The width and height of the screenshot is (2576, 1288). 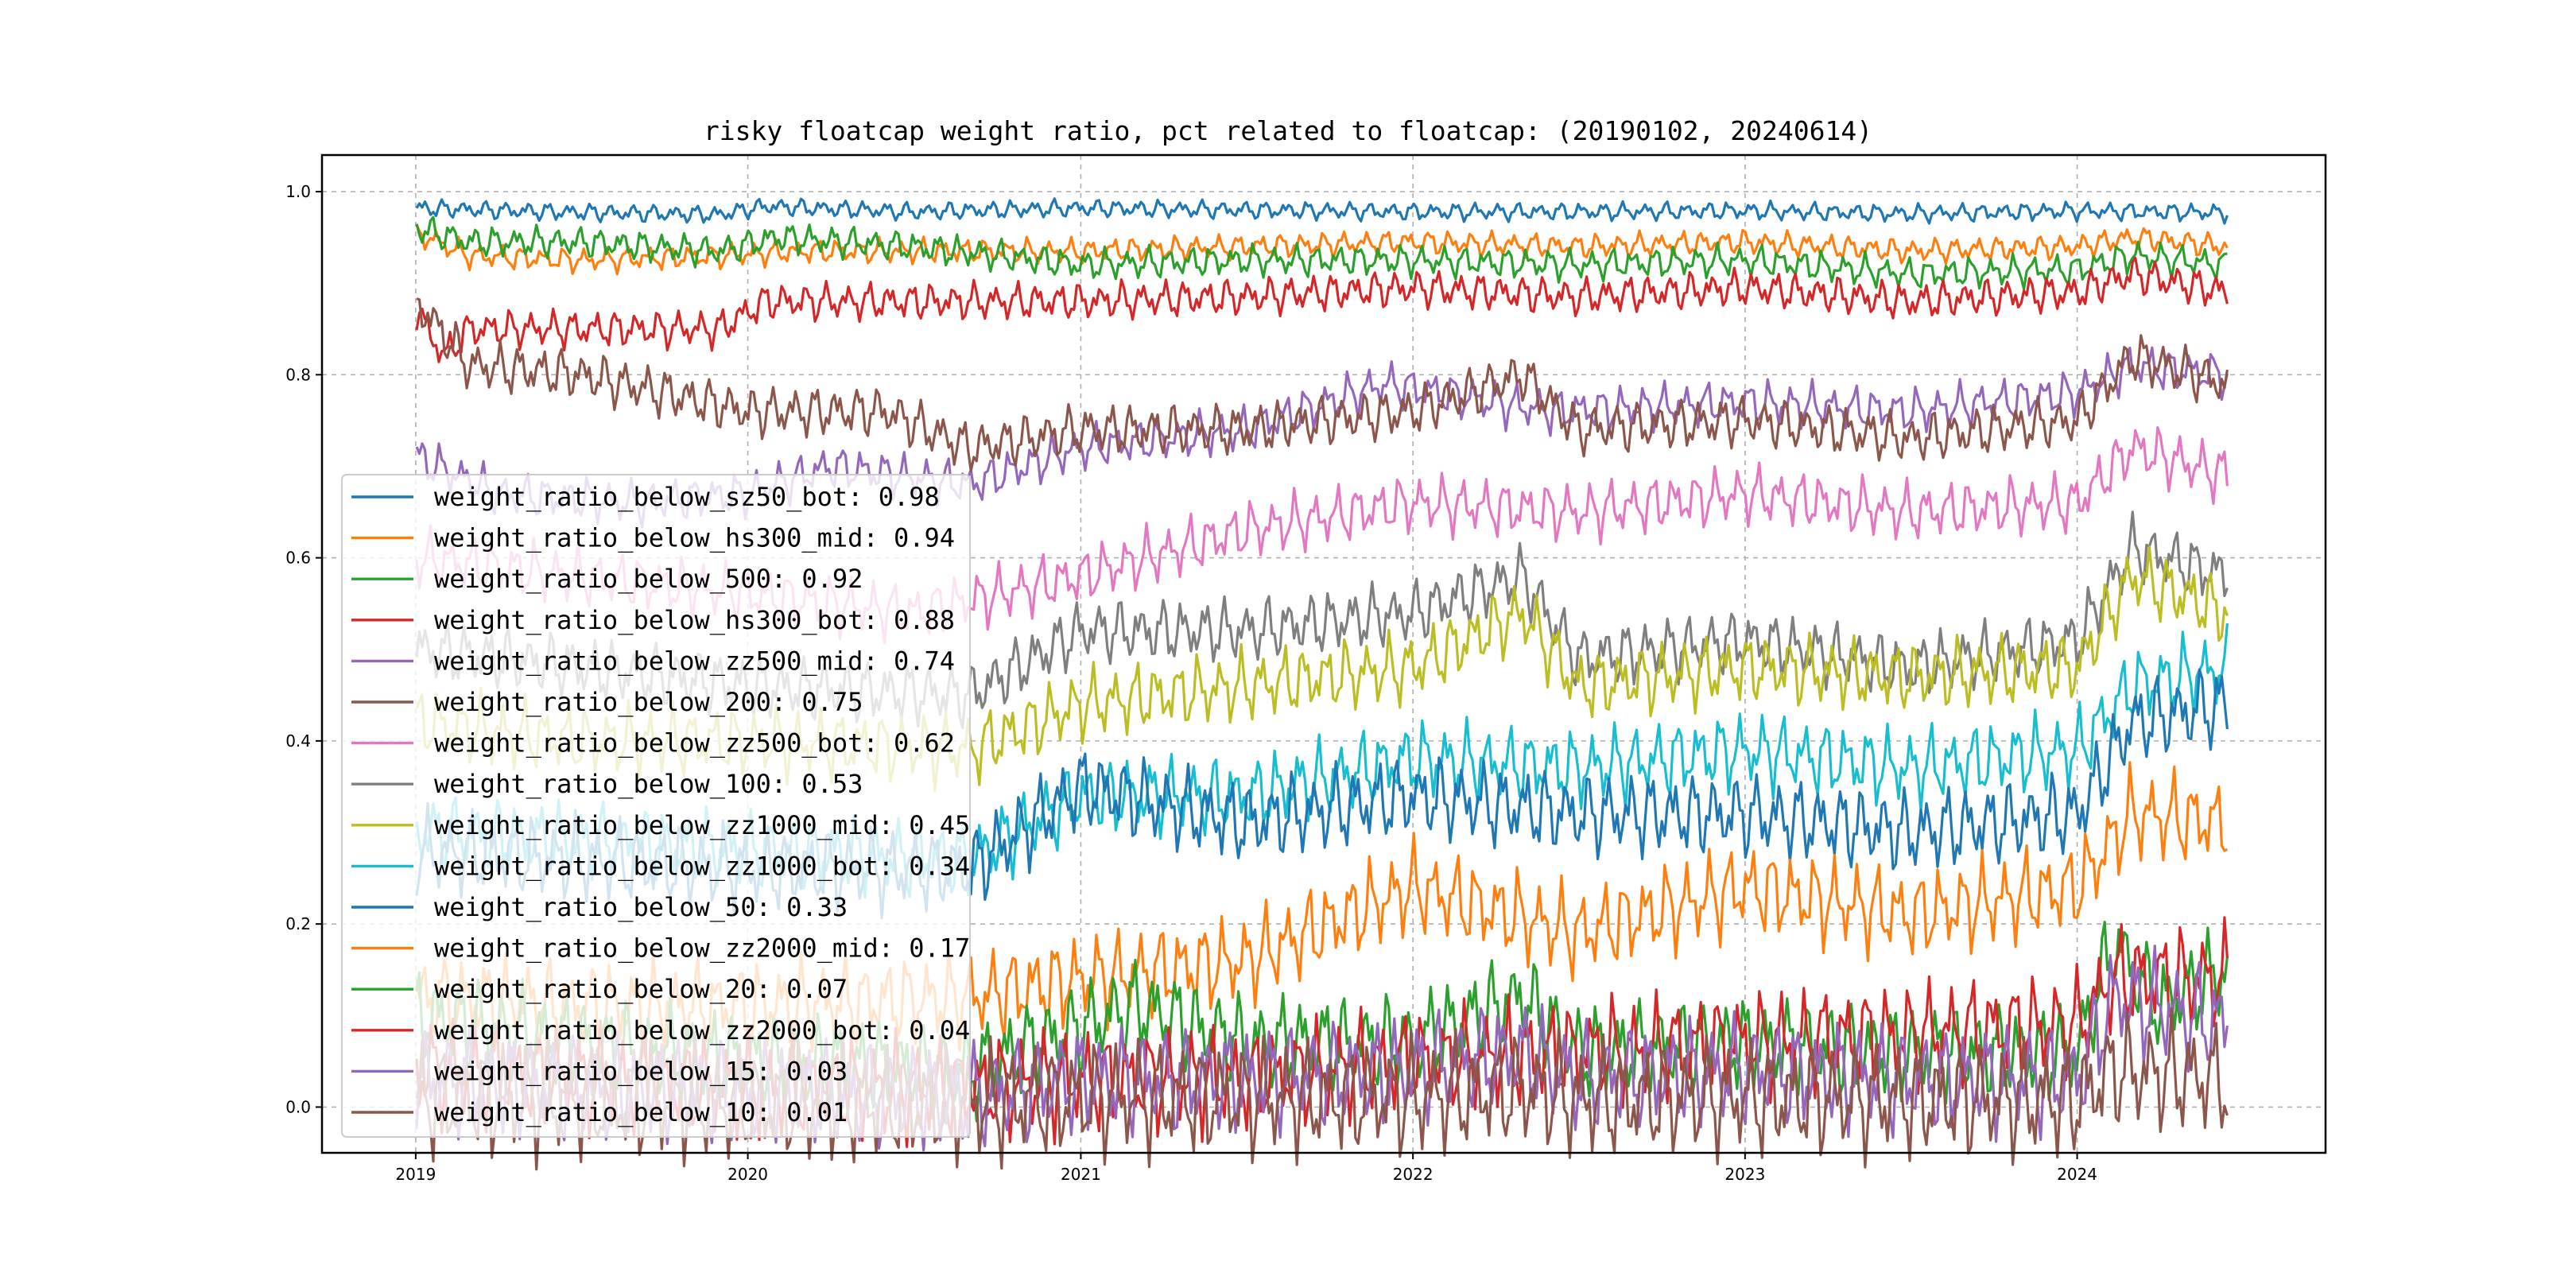 What do you see at coordinates (687, 497) in the screenshot?
I see `legend-entry: weight_ratio_below_sz50_bot: 0.98` at bounding box center [687, 497].